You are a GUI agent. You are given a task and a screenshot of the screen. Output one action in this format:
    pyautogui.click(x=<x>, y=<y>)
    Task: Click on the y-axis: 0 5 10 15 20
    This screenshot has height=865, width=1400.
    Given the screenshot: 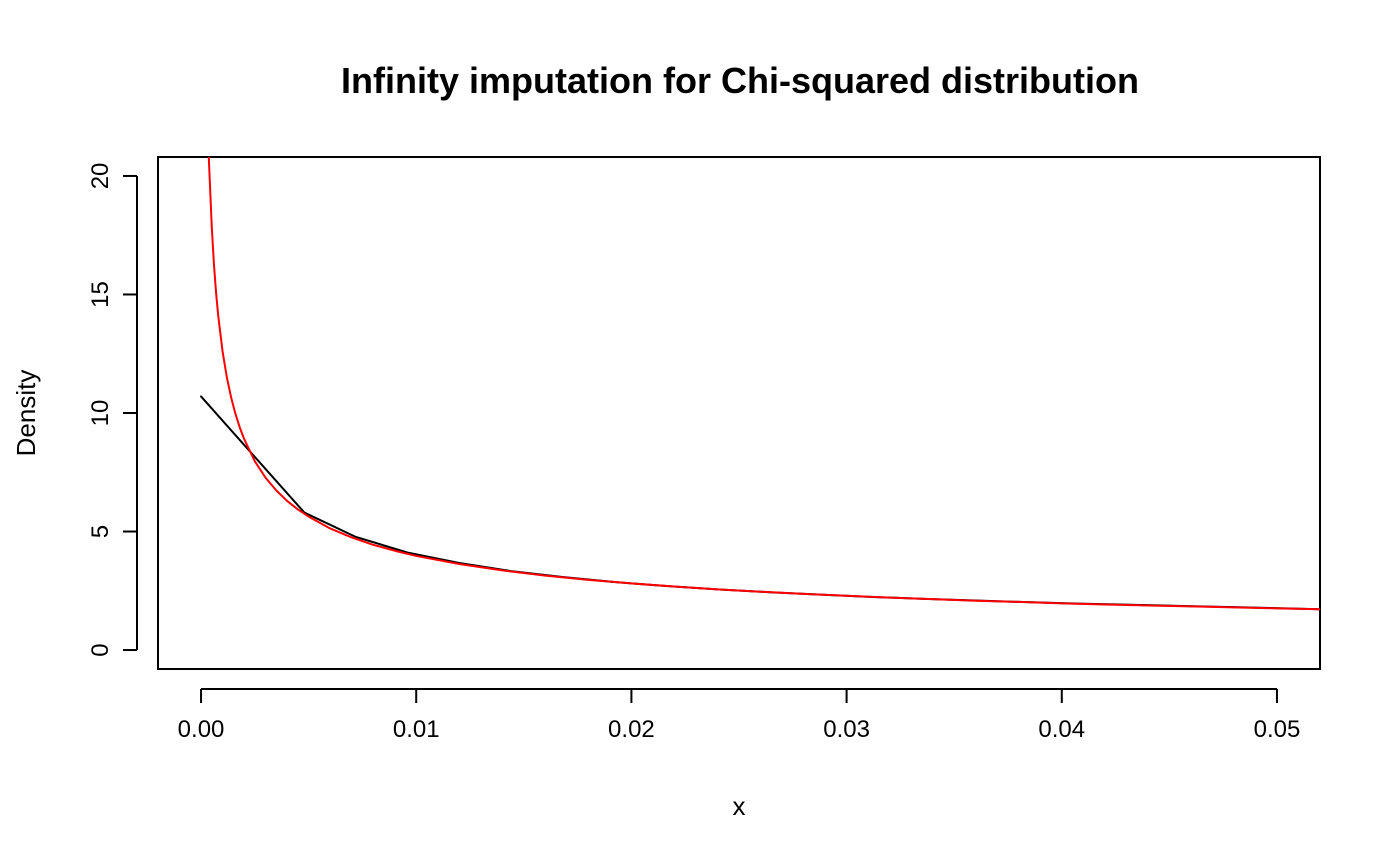 What is the action you would take?
    pyautogui.click(x=112, y=410)
    